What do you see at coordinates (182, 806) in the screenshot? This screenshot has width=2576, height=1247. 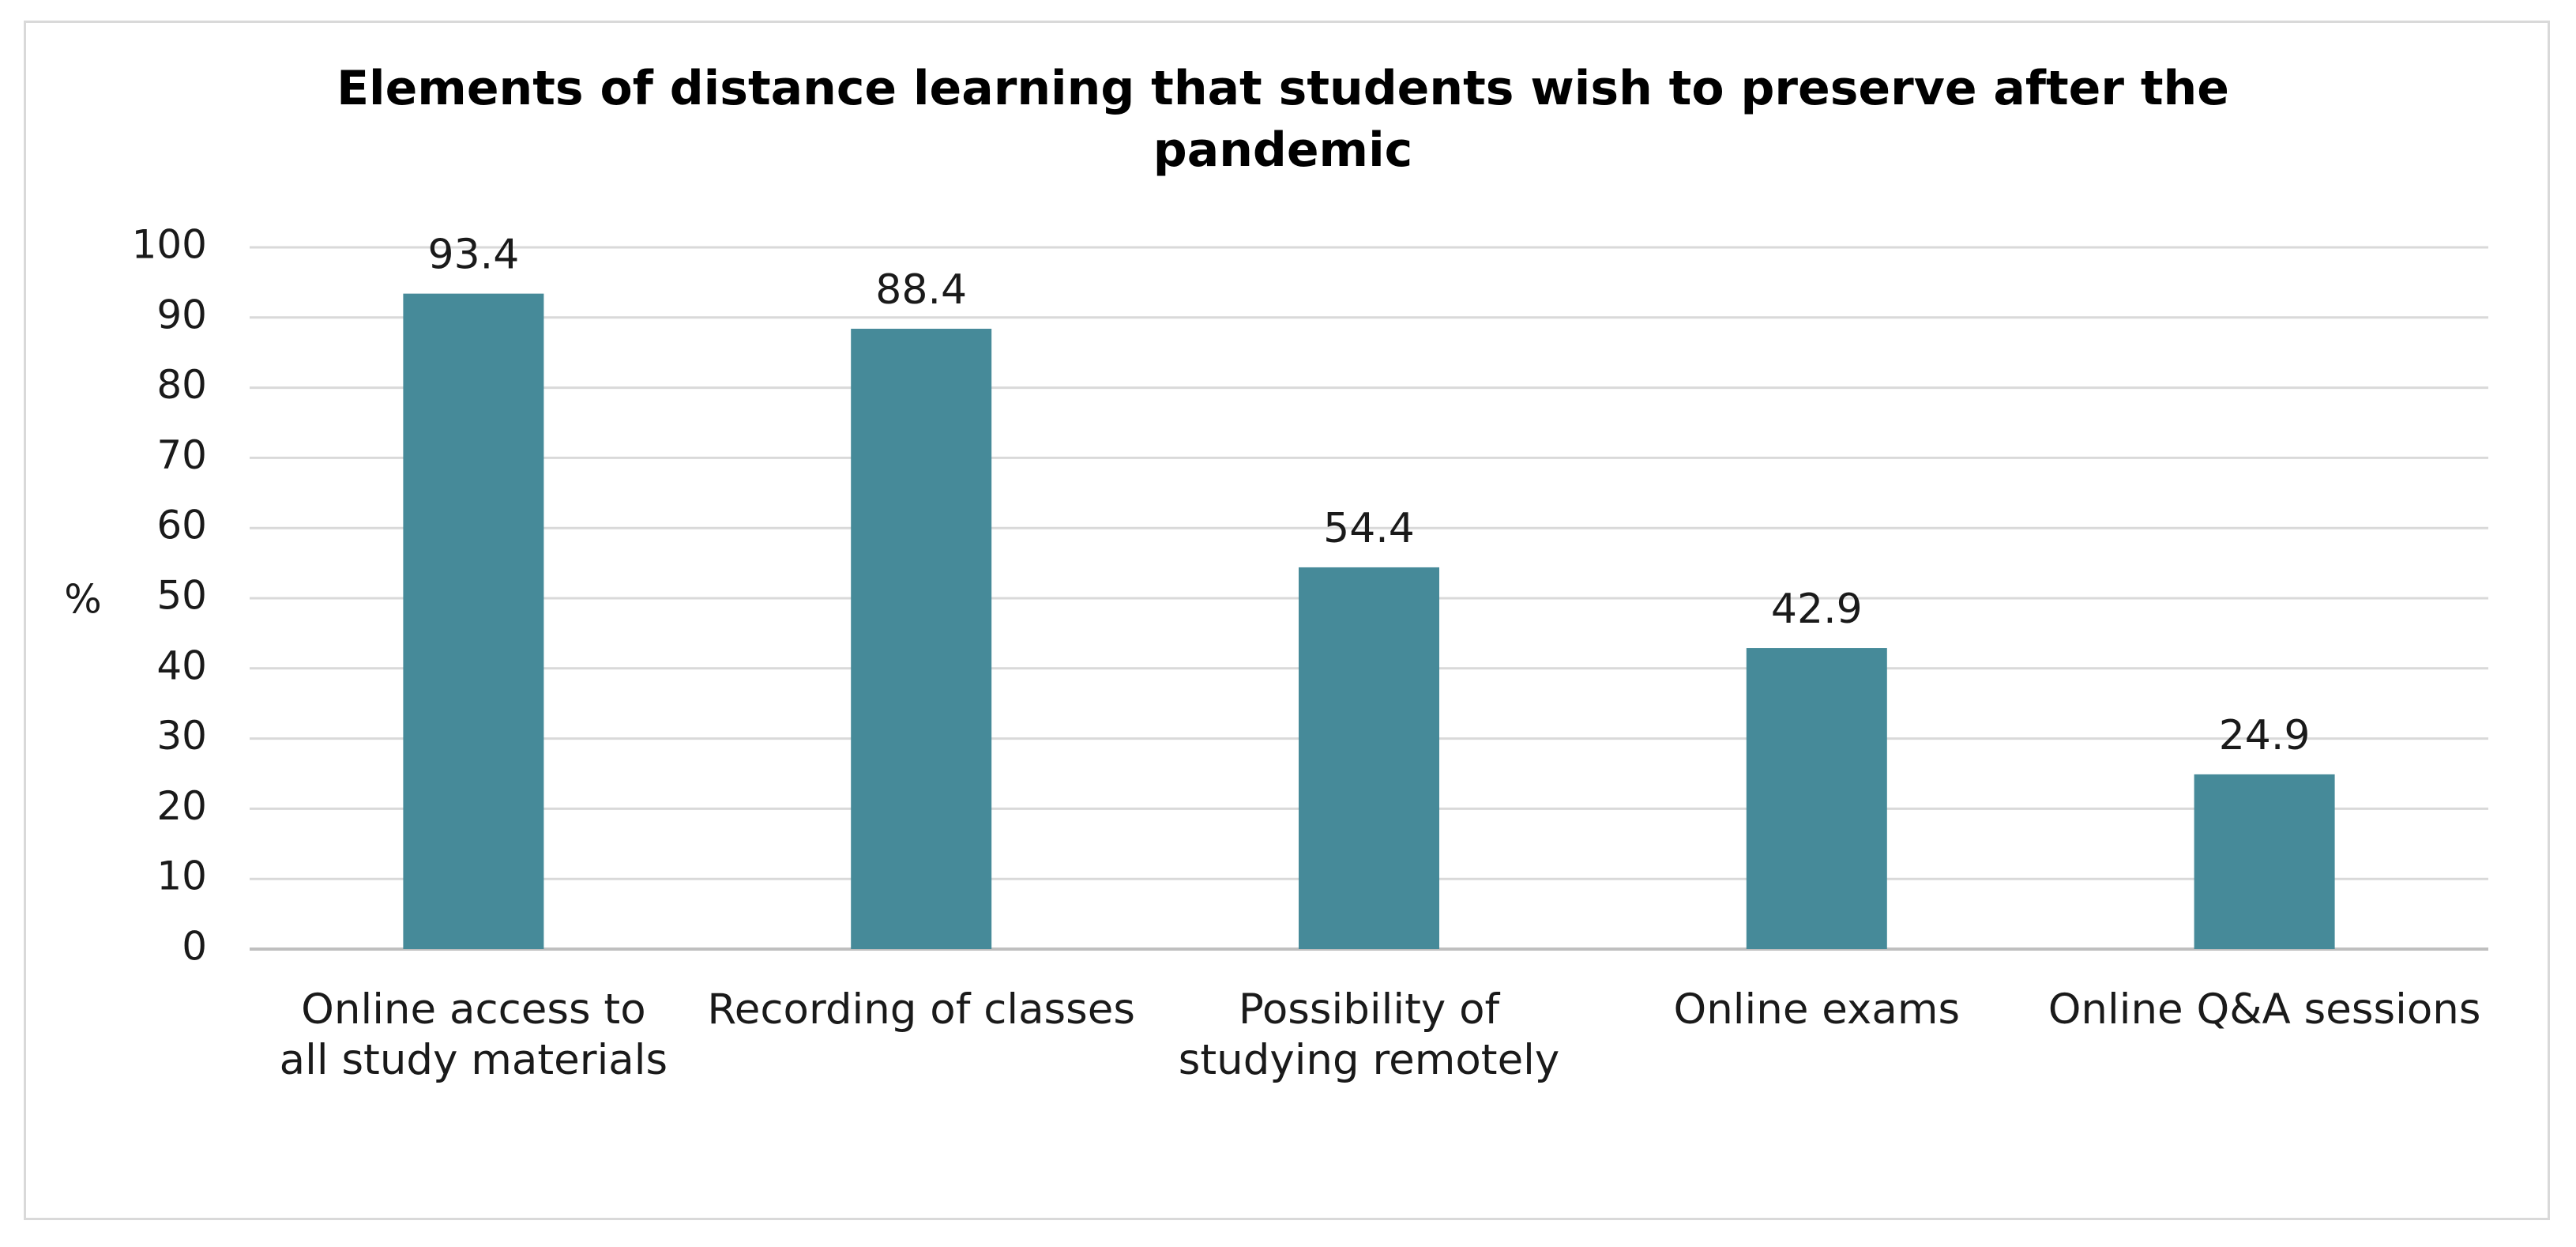 I see `y-tick-label: 20` at bounding box center [182, 806].